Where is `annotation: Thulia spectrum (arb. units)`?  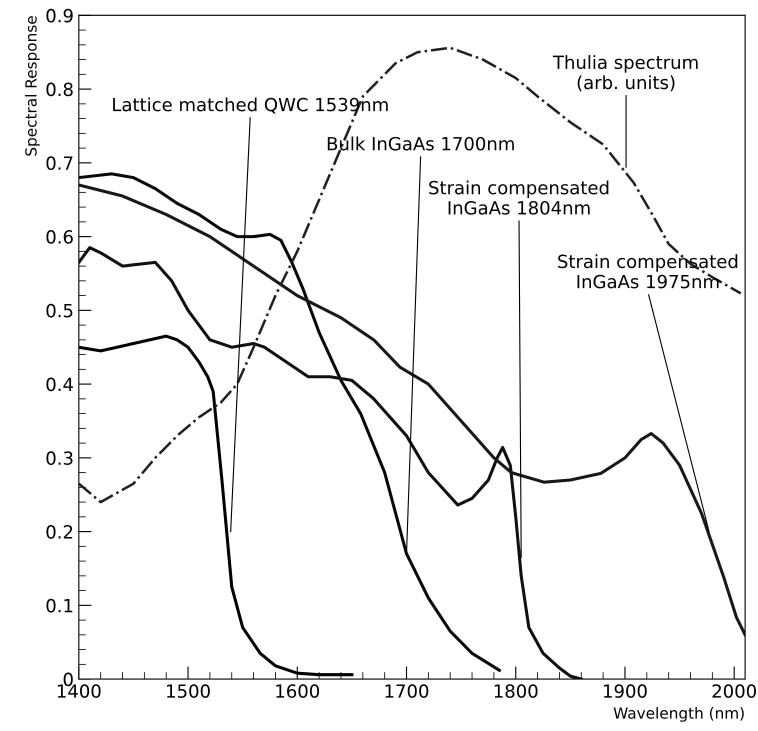 annotation: Thulia spectrum (arb. units) is located at coordinates (625, 73).